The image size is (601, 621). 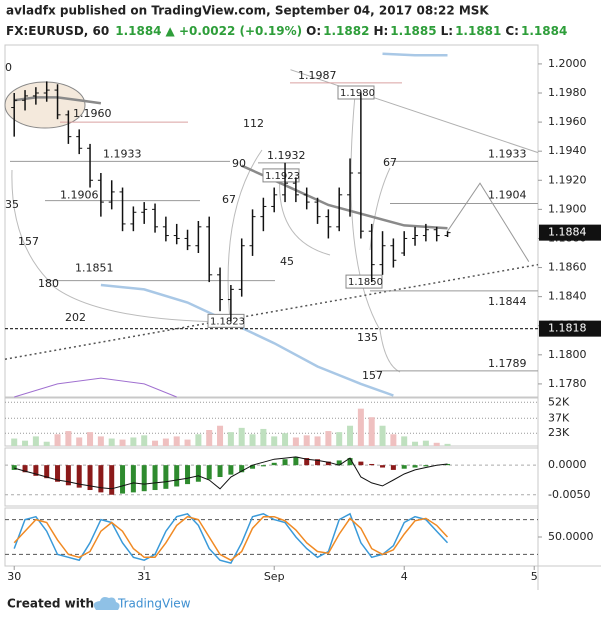 I want to click on y-tick-label: -0.0050, so click(x=569, y=494).